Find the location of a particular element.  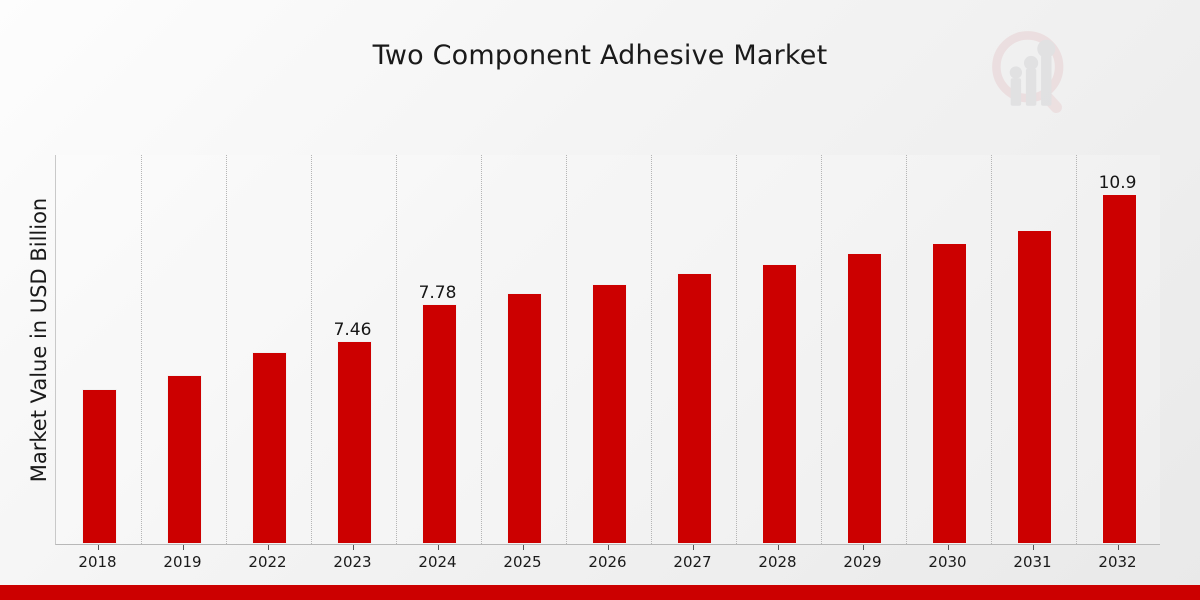

bar-2032 is located at coordinates (1119, 368).